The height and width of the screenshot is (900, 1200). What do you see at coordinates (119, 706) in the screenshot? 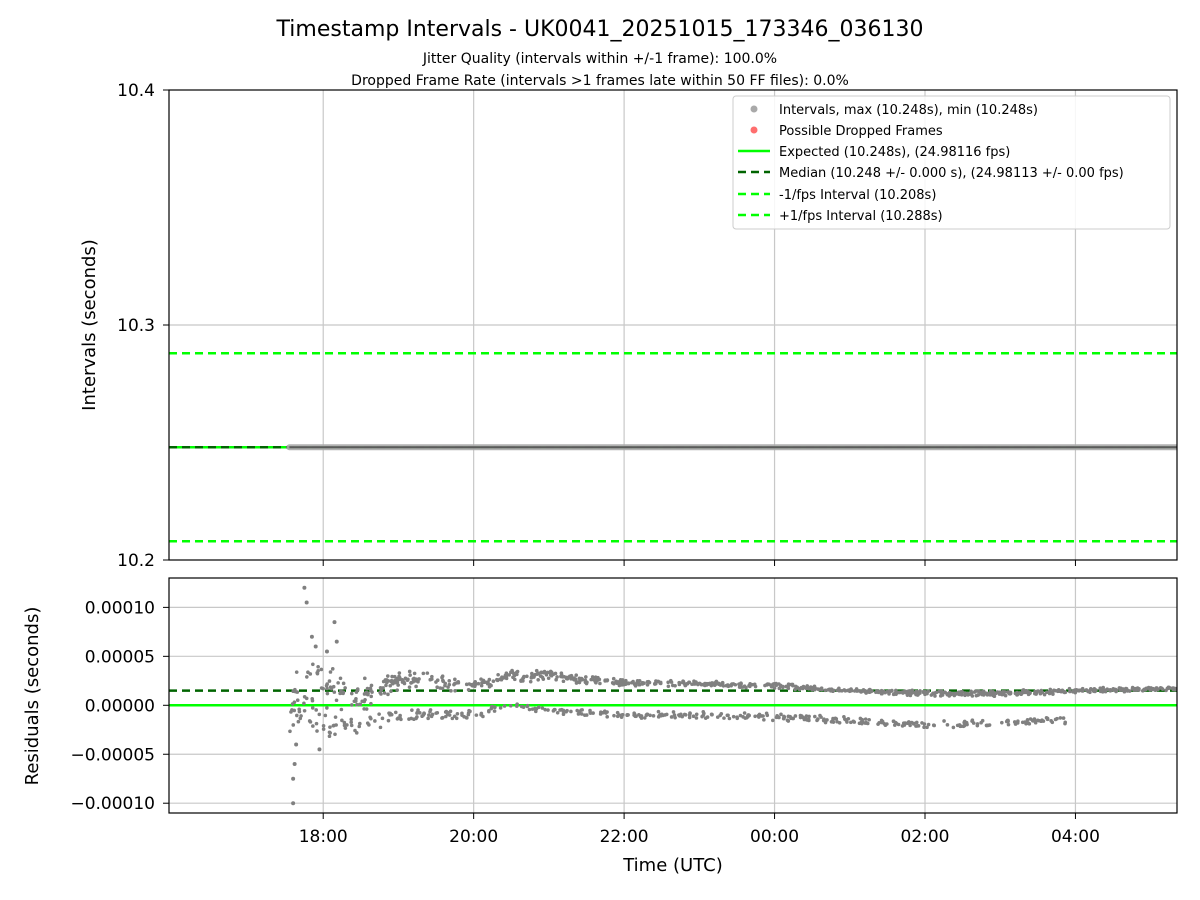
I see `residuals-y-ticks: −0.00010 −0.00005 0.00000 0.00005 0.00010` at bounding box center [119, 706].